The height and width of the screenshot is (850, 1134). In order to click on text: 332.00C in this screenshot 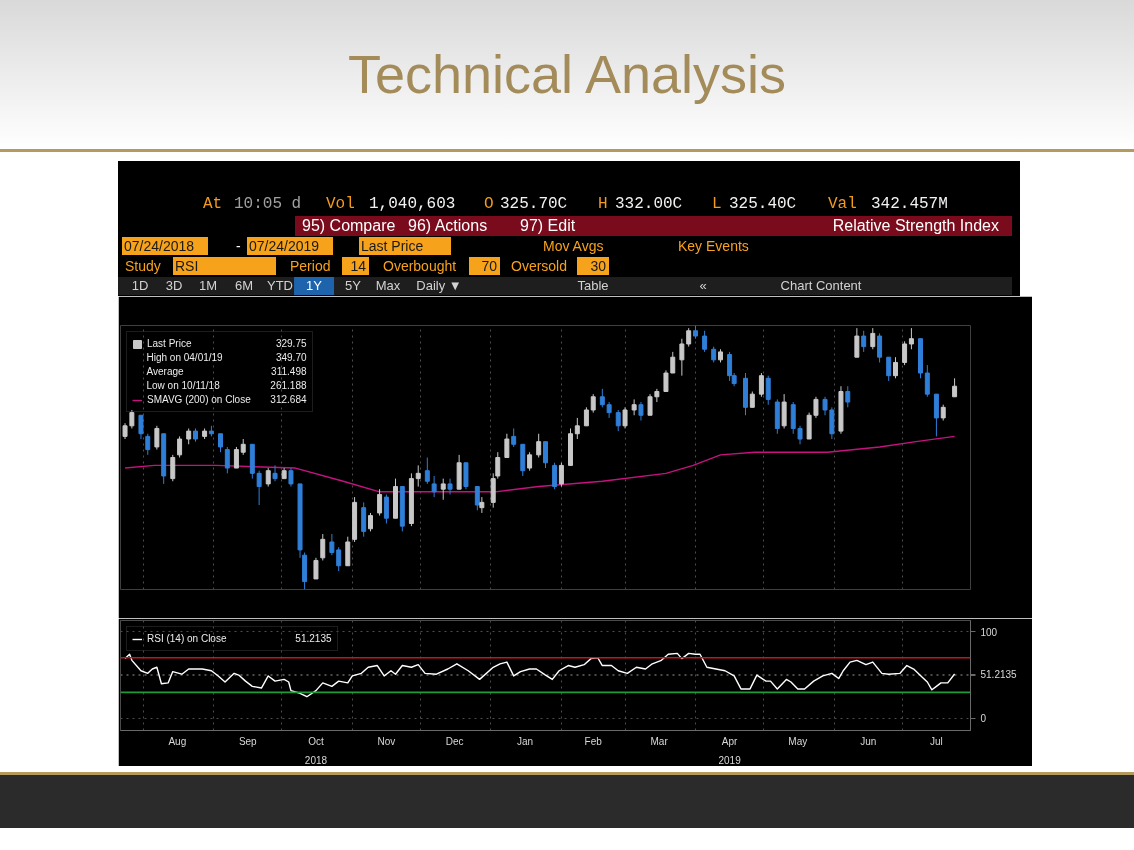, I will do `click(649, 204)`.